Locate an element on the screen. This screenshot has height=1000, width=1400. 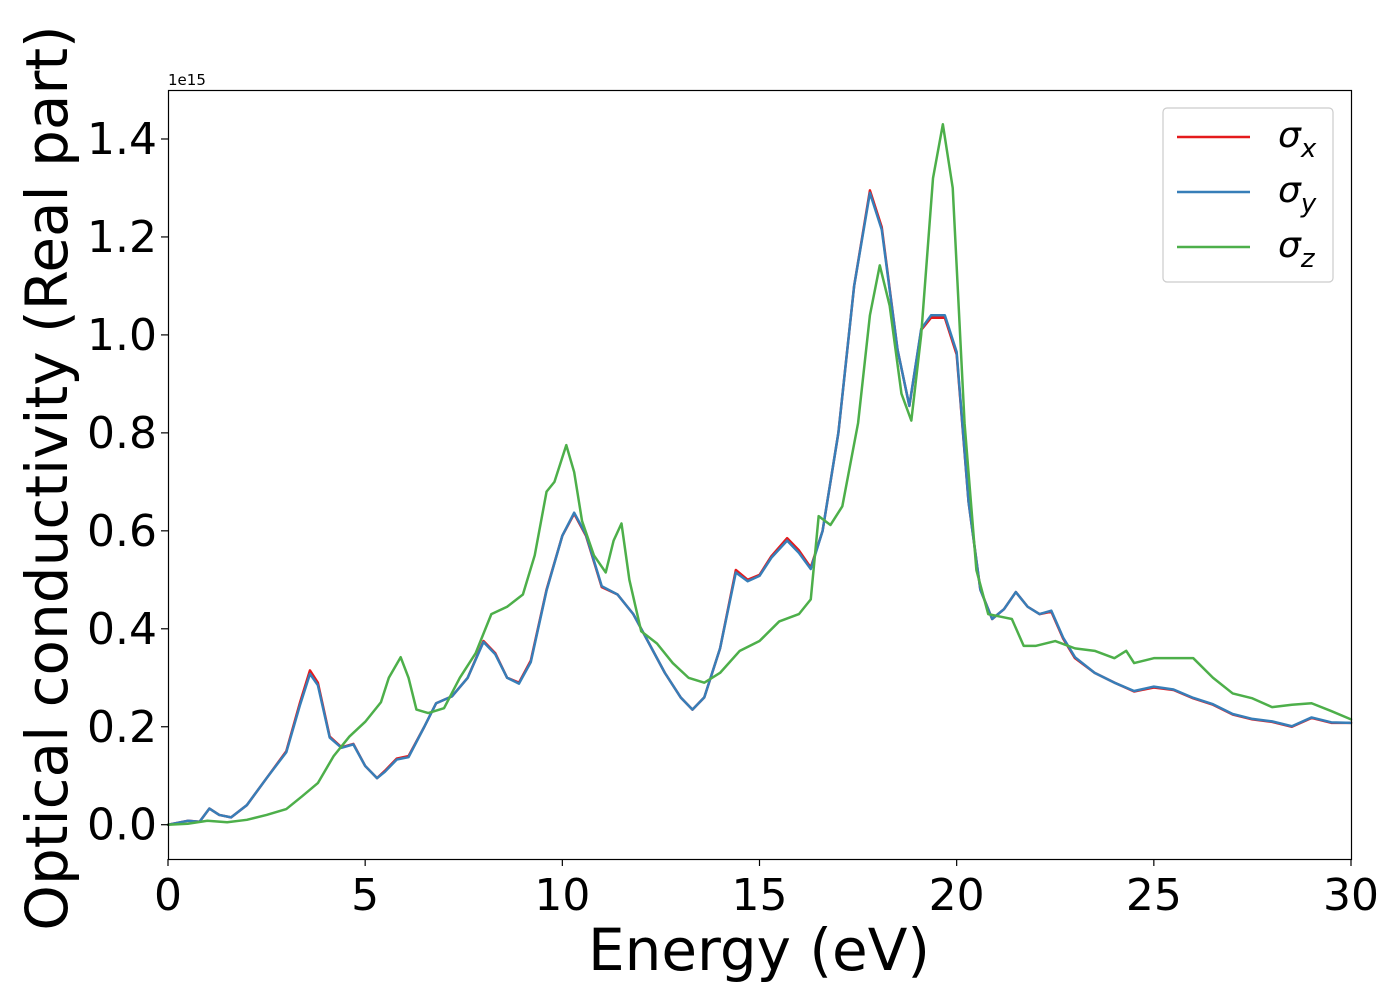
x-tick-label: 25 is located at coordinates (1154, 895).